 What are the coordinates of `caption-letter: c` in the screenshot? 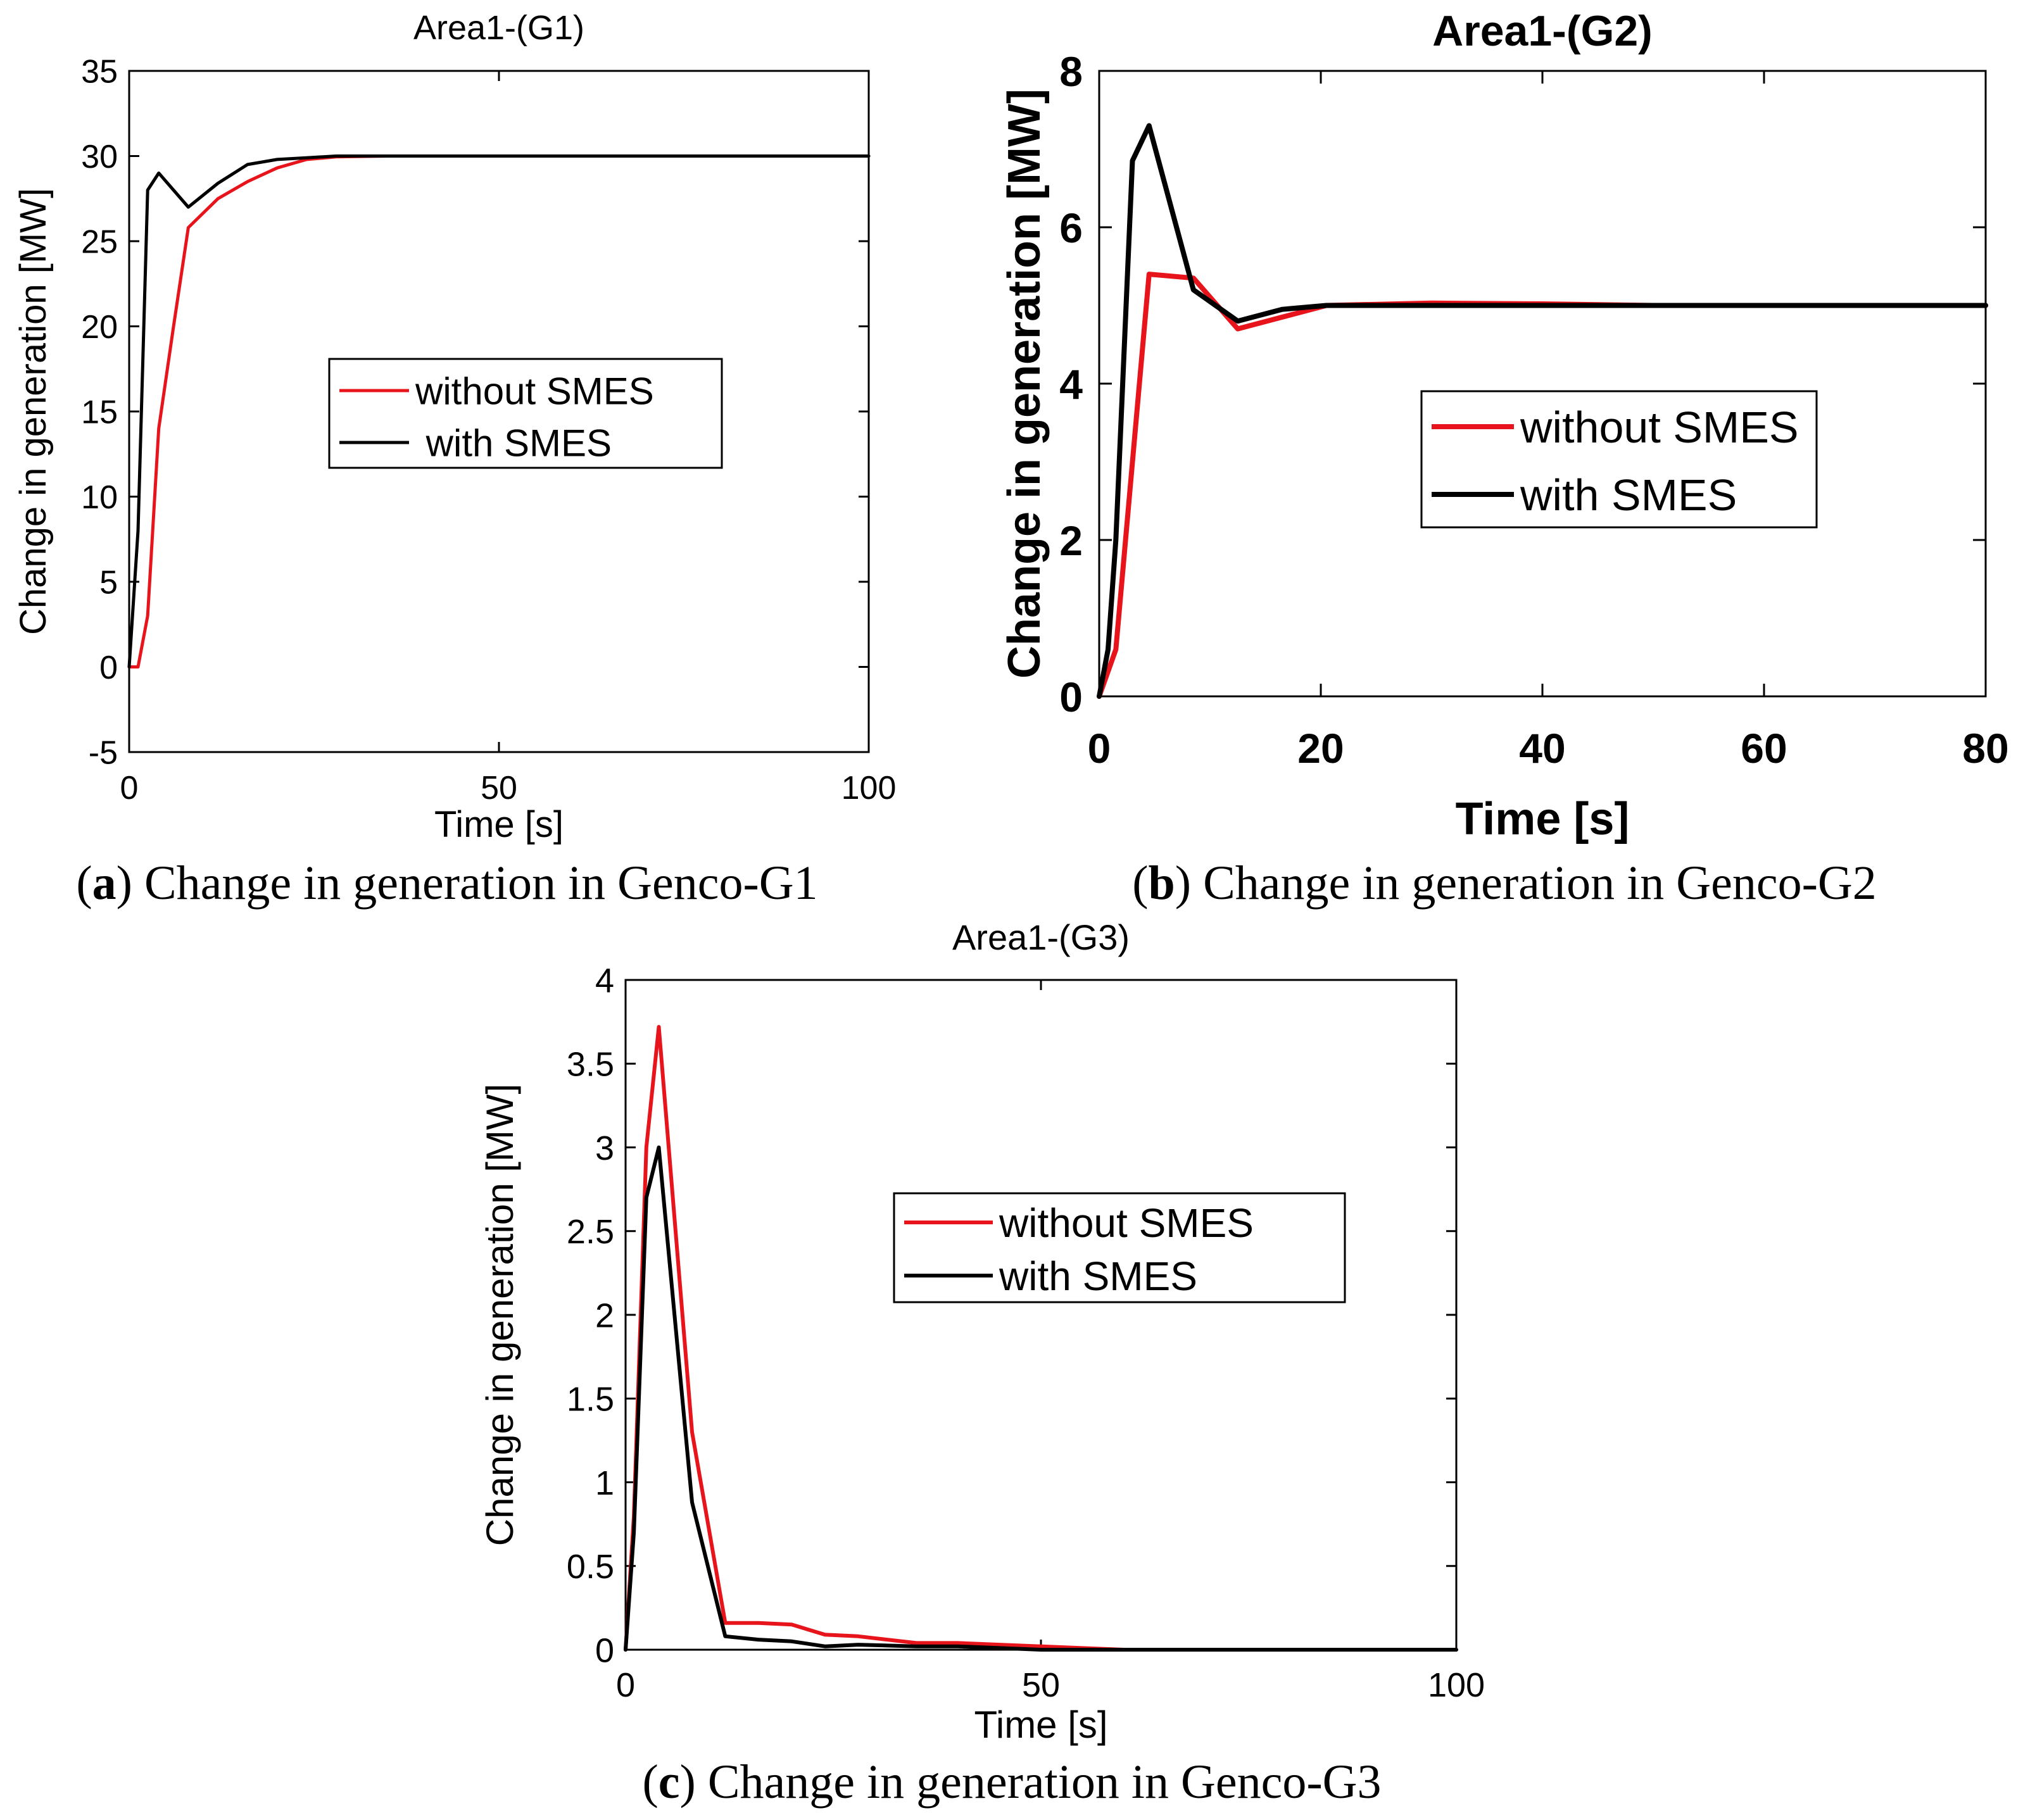 It's located at (669, 1782).